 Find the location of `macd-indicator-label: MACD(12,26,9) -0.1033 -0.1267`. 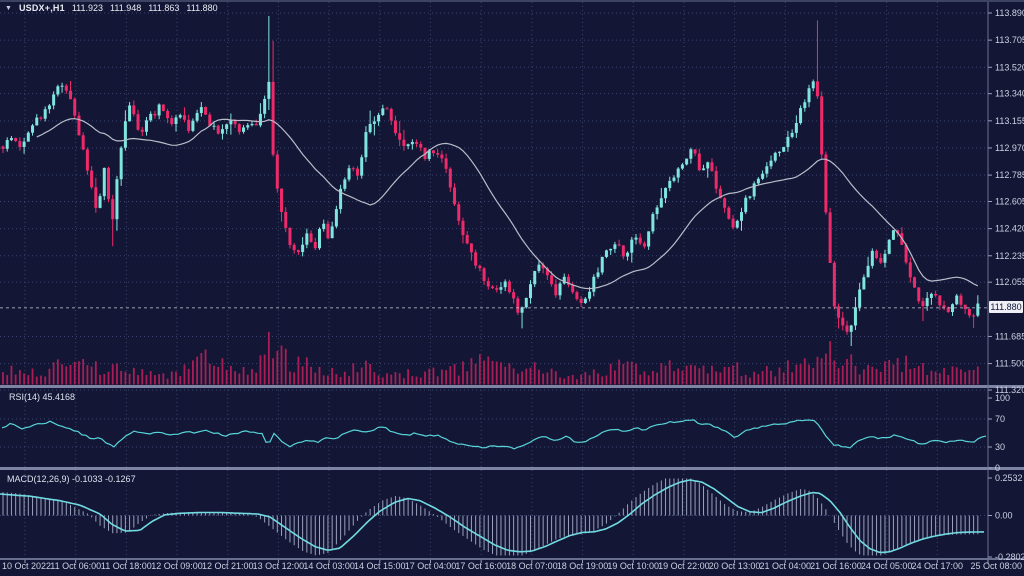

macd-indicator-label: MACD(12,26,9) -0.1033 -0.1267 is located at coordinates (71, 479).